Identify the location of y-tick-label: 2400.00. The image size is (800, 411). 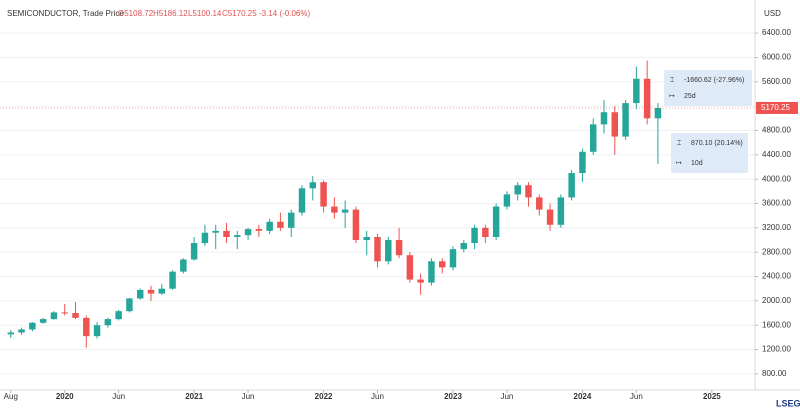
(776, 276).